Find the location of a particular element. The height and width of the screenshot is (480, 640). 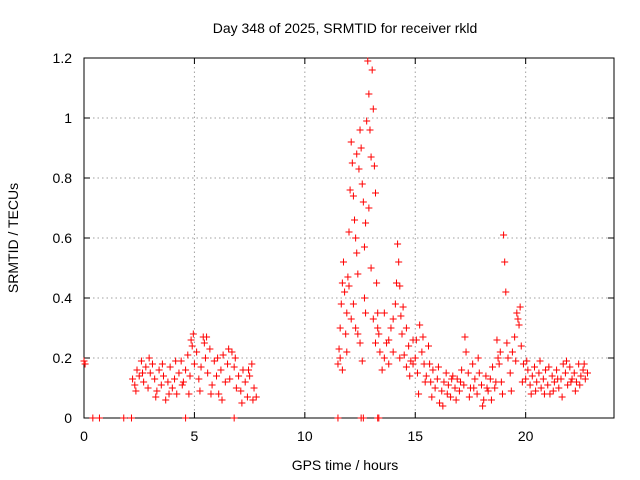

x-tick-label: 15 is located at coordinates (415, 436).